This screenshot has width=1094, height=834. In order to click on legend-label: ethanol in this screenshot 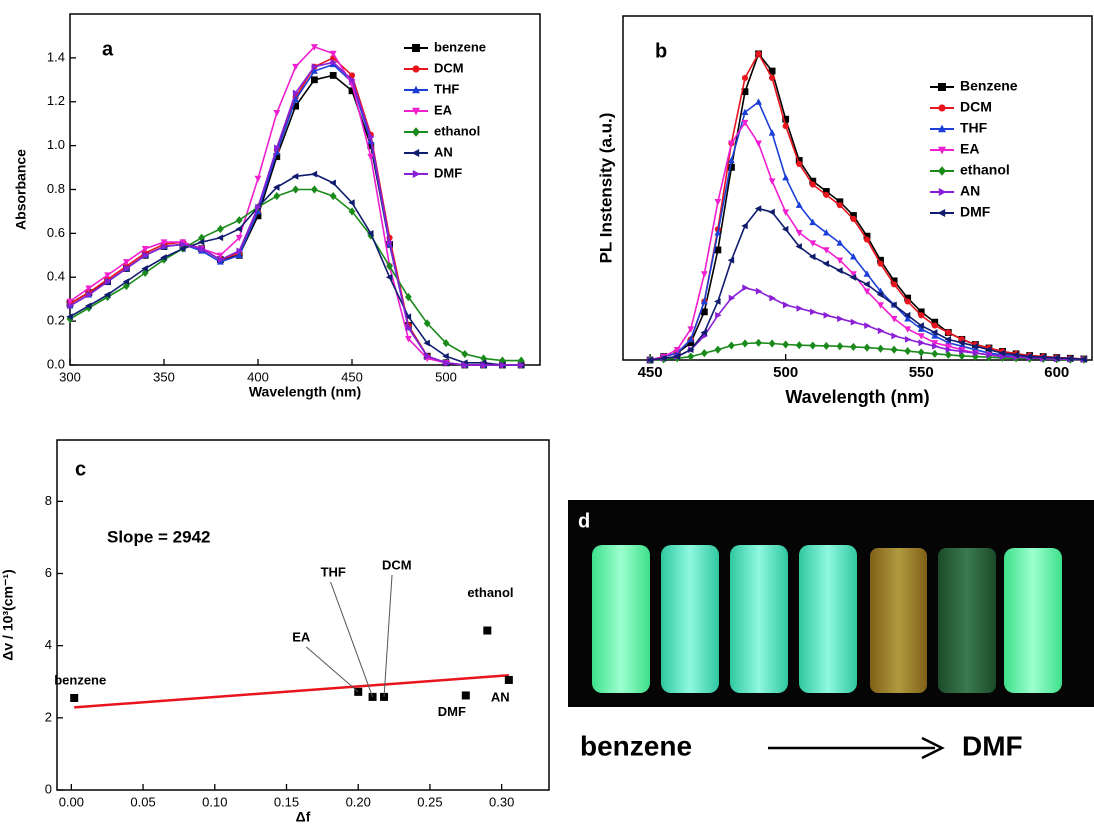, I will do `click(985, 170)`.